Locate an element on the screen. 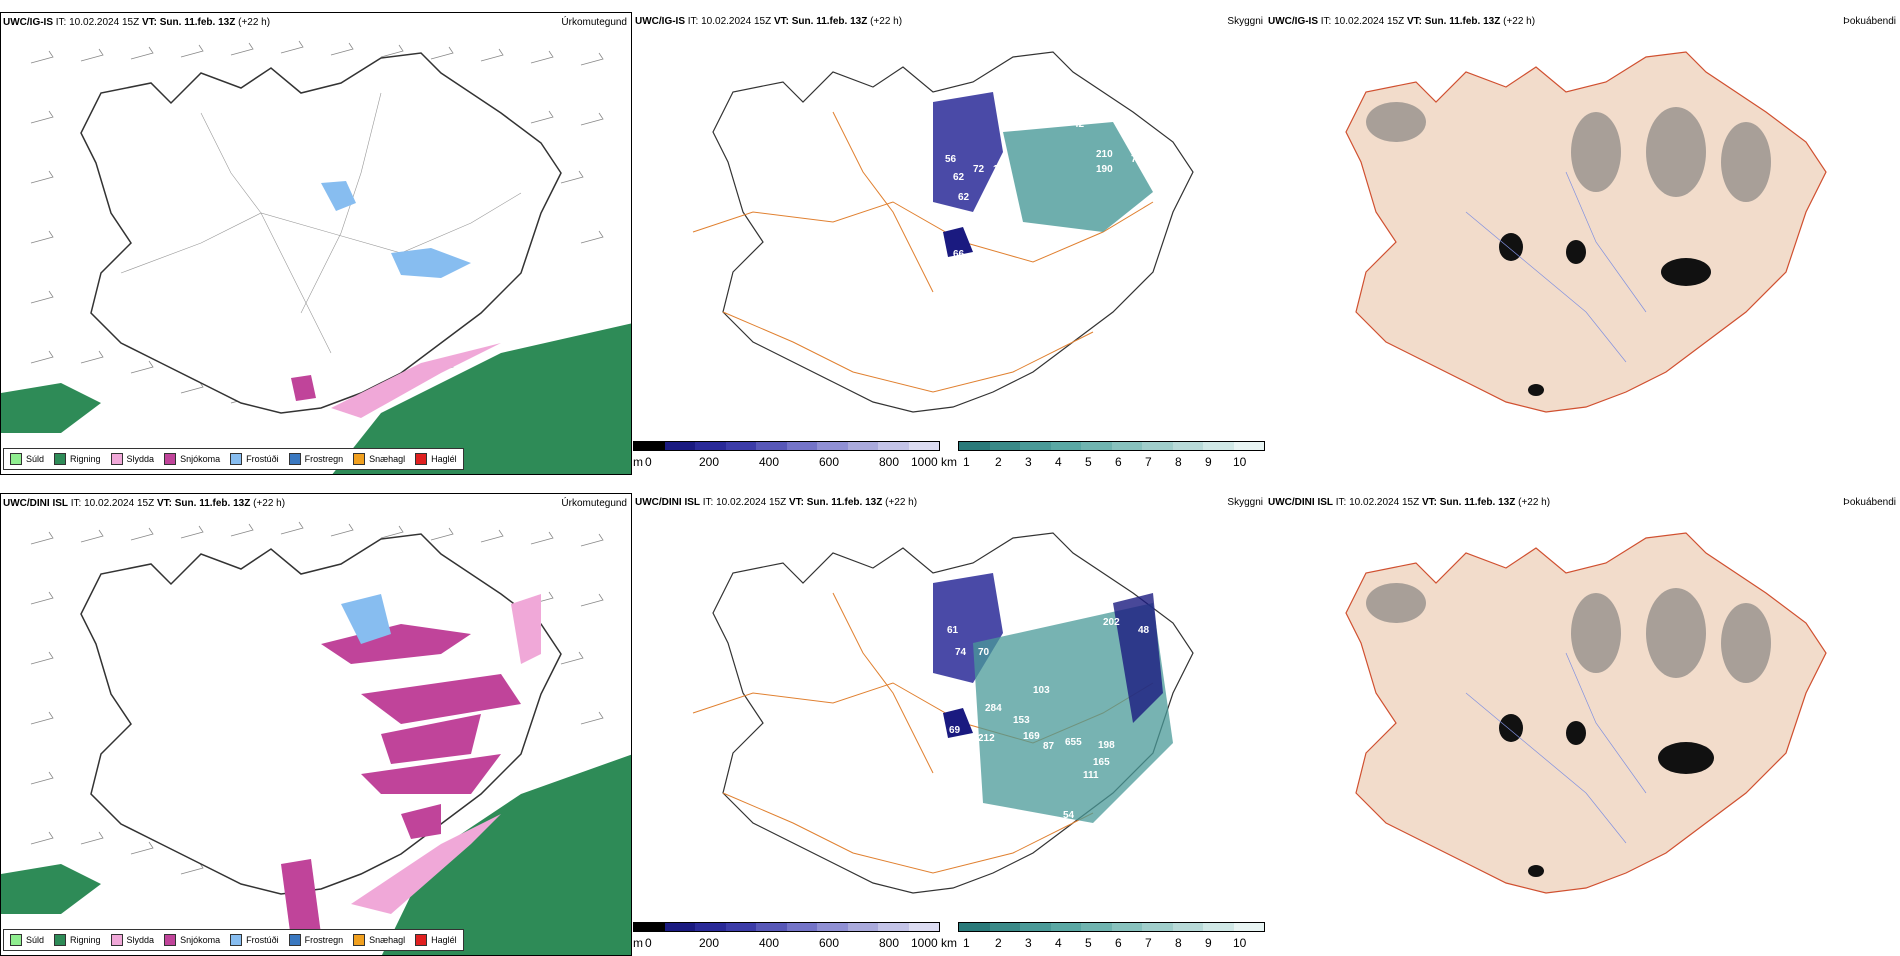  scale-tick: 1 is located at coordinates (966, 462).